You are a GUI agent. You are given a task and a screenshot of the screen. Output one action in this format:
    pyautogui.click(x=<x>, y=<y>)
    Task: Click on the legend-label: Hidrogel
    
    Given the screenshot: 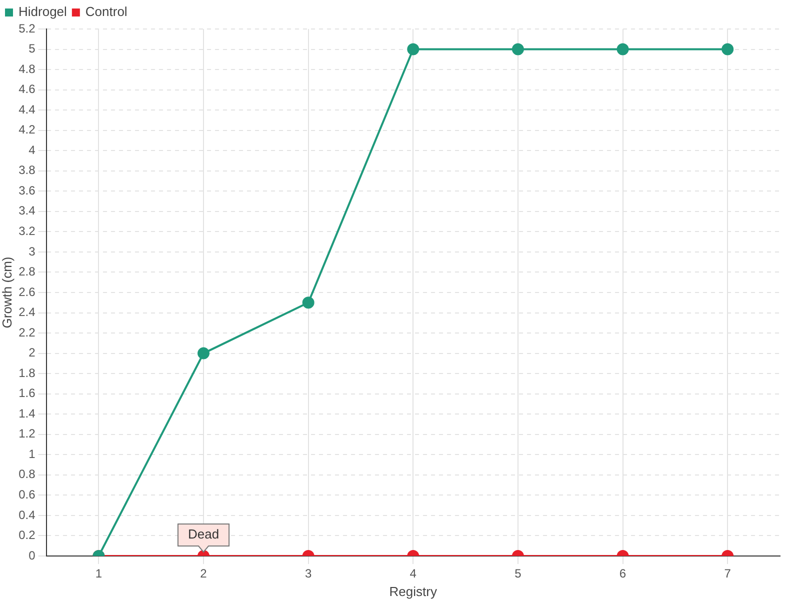 What is the action you would take?
    pyautogui.click(x=43, y=12)
    